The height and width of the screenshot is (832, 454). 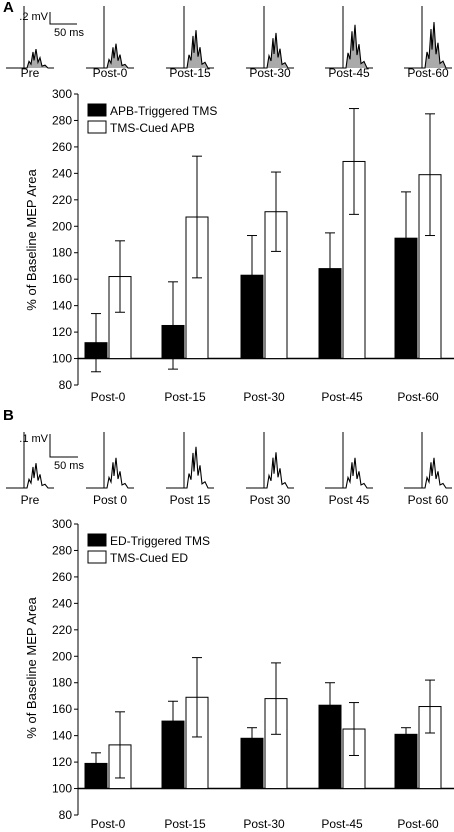 I want to click on y-tick-label: 280, so click(x=62, y=550).